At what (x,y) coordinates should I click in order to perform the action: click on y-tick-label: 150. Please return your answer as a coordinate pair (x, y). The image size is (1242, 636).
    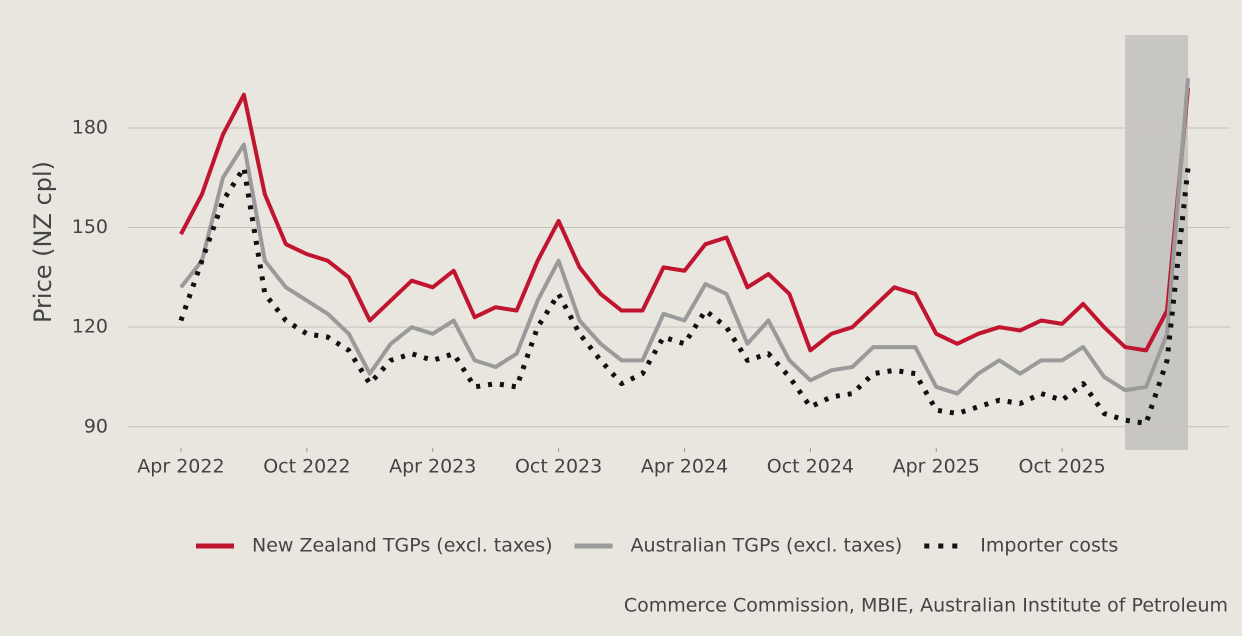
    Looking at the image, I should click on (90, 227).